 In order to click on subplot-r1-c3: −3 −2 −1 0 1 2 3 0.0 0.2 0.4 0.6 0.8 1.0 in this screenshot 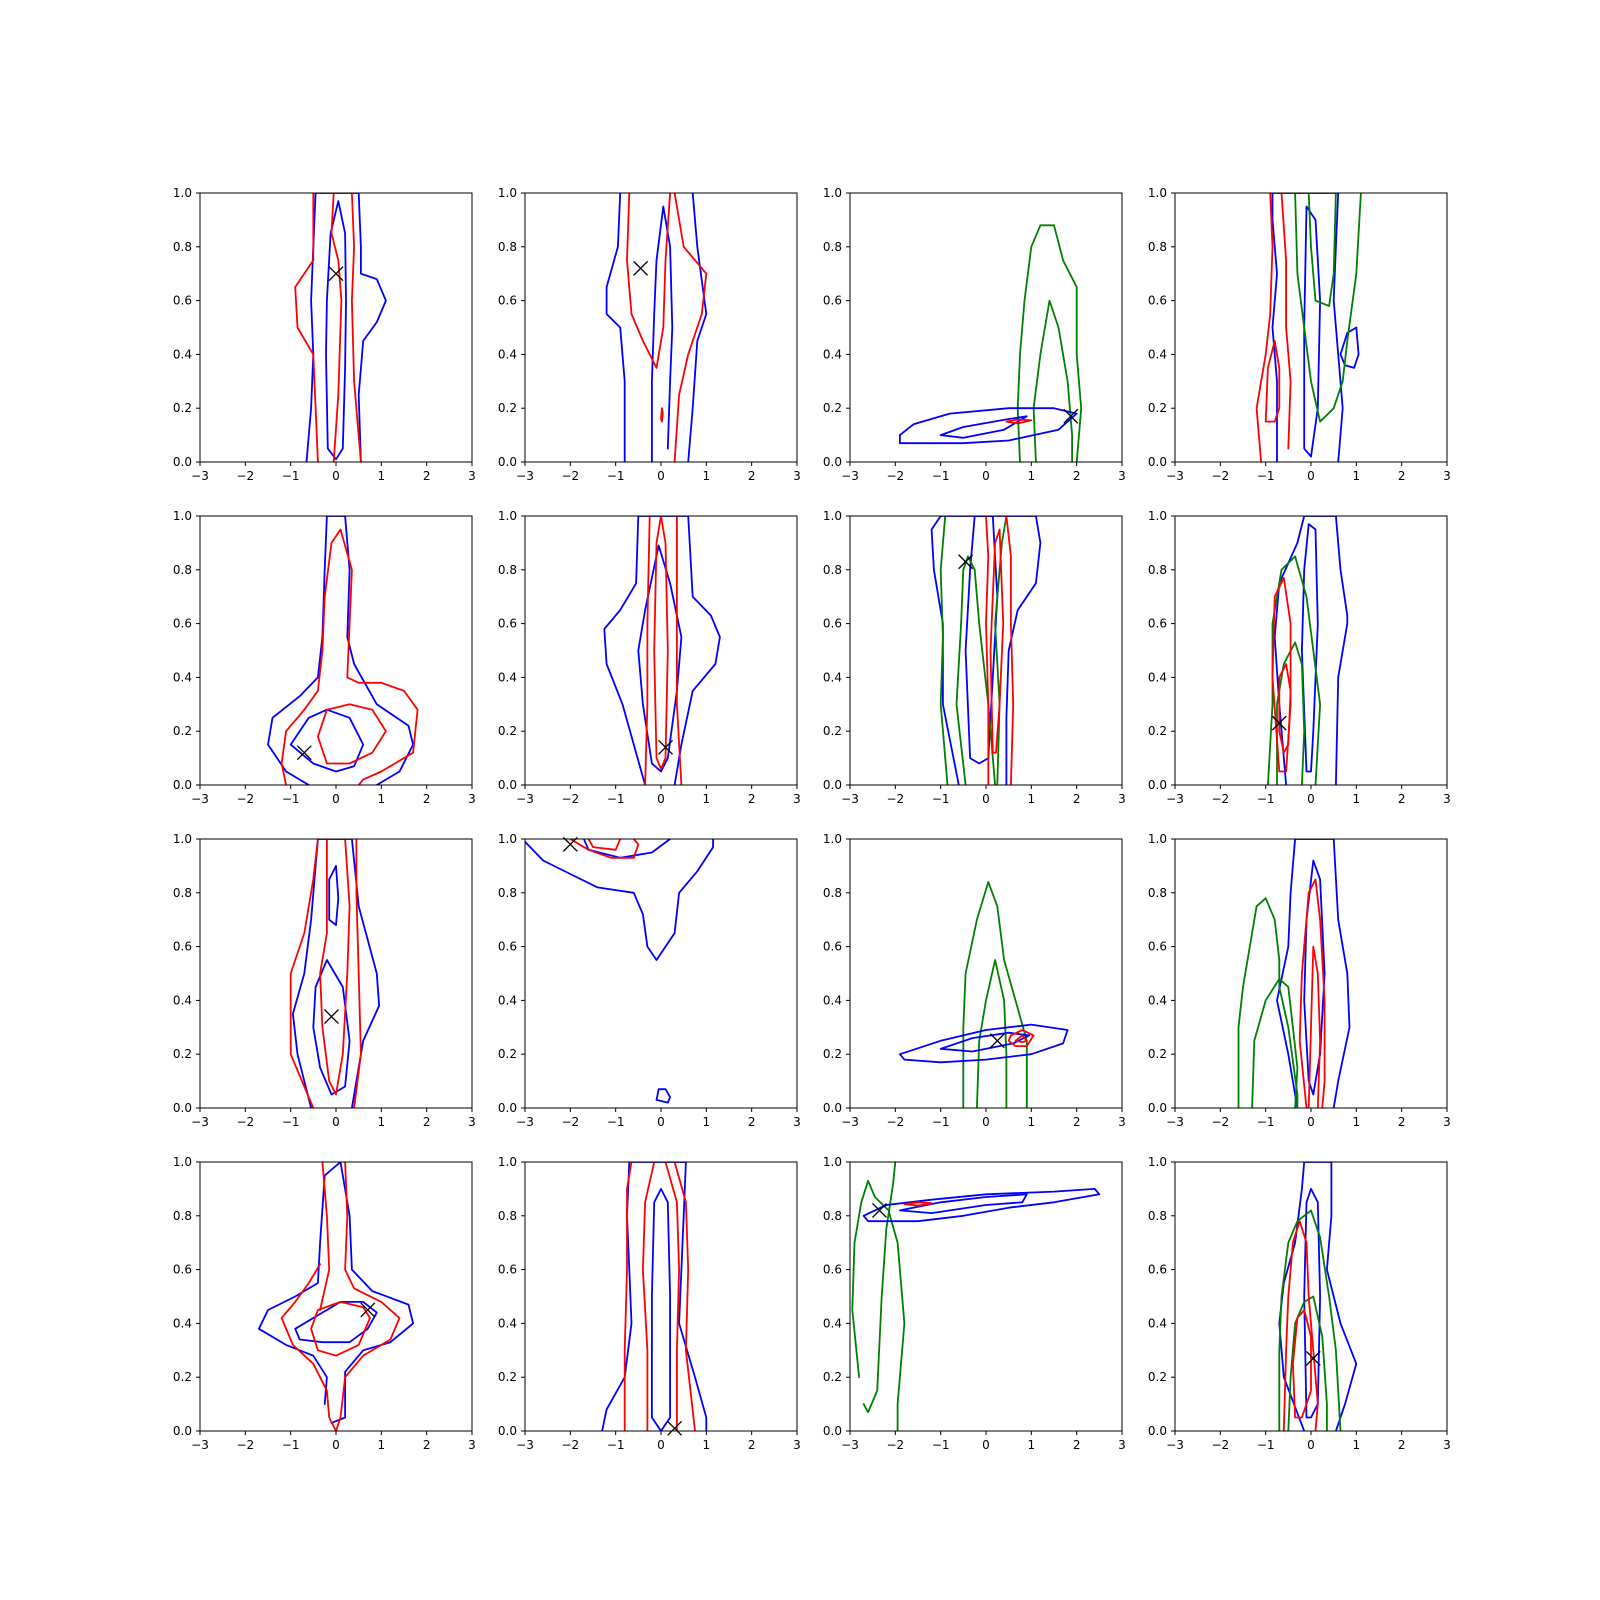, I will do `click(1299, 657)`.